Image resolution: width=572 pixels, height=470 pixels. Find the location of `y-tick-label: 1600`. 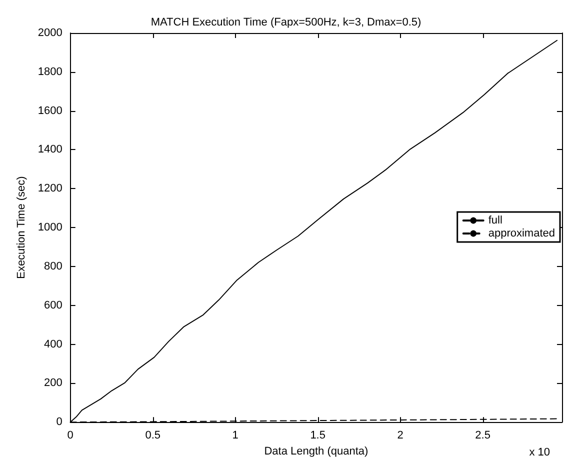

y-tick-label: 1600 is located at coordinates (50, 110).